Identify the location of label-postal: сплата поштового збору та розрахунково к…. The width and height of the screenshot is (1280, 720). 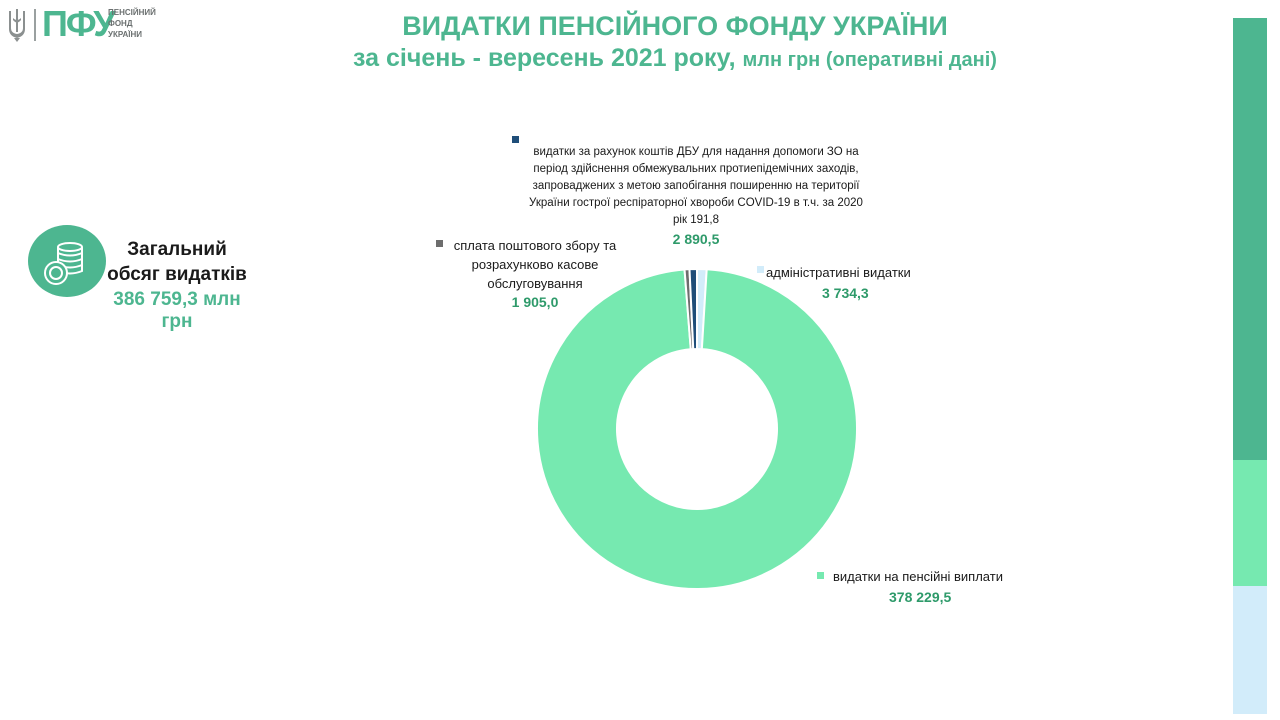
(535, 274).